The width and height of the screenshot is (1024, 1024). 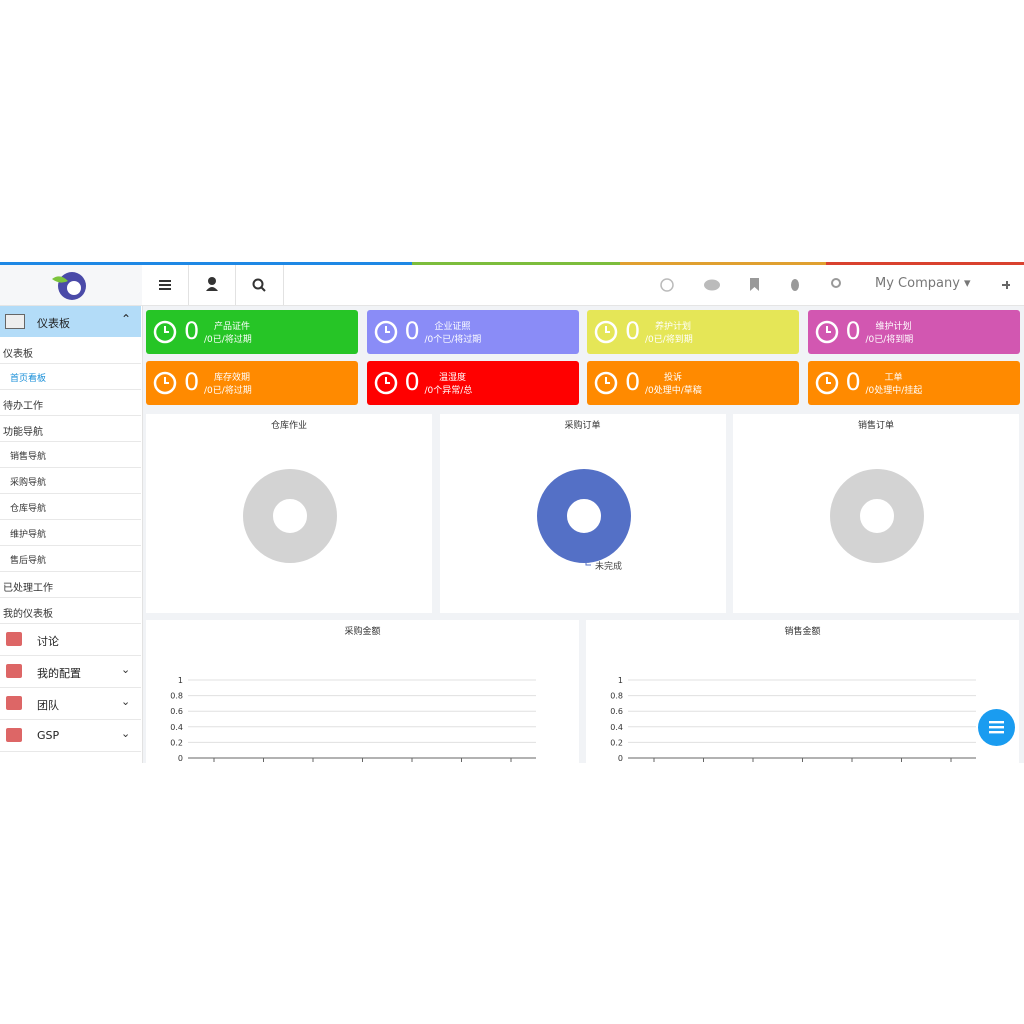 What do you see at coordinates (69, 286) in the screenshot?
I see `logo` at bounding box center [69, 286].